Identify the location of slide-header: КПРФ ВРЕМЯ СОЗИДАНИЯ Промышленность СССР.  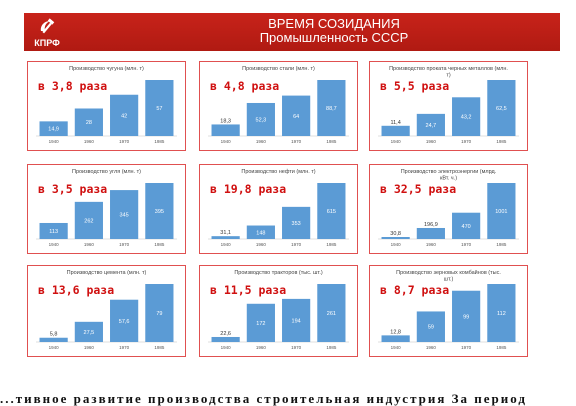
(292, 32).